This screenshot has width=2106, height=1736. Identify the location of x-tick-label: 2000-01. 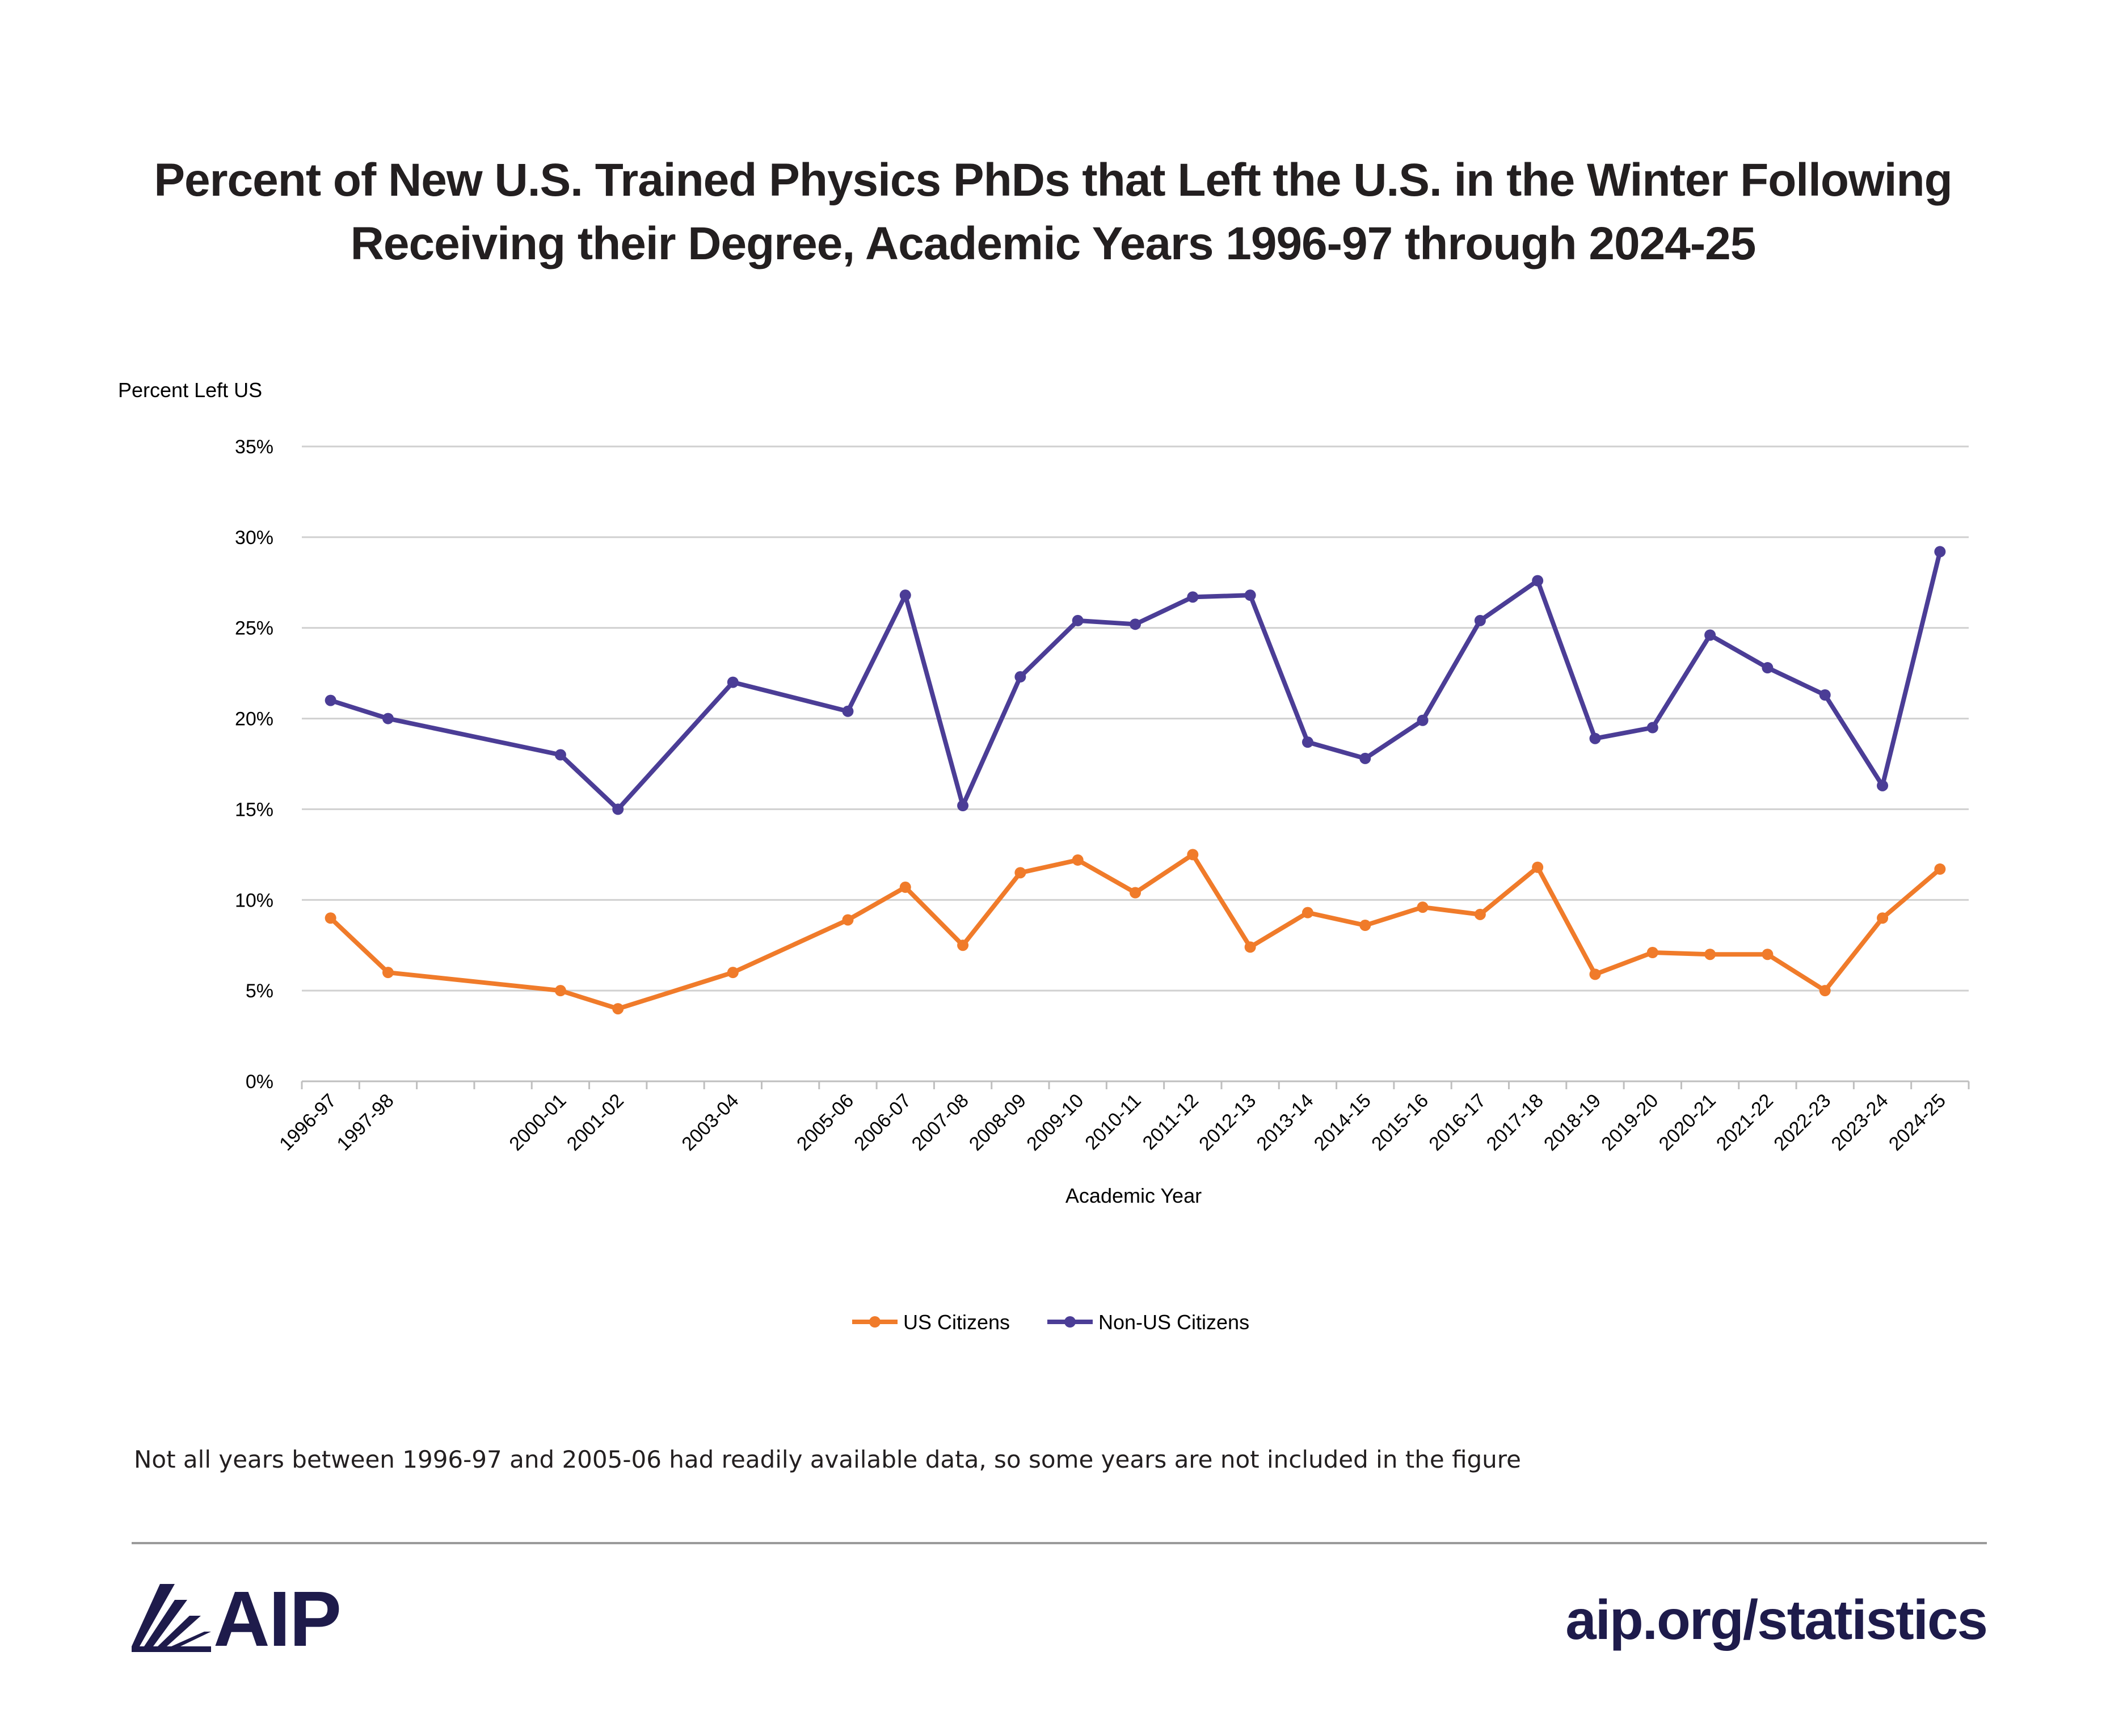
(537, 1122).